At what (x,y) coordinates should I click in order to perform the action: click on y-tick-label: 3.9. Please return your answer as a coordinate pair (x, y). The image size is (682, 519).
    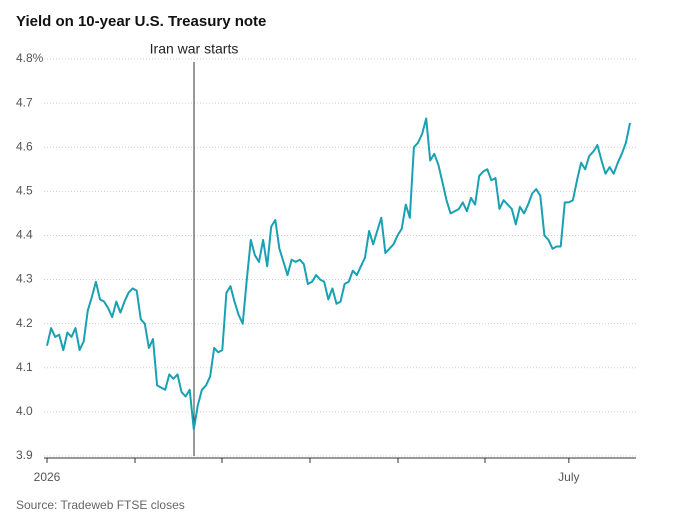
    Looking at the image, I should click on (24, 455).